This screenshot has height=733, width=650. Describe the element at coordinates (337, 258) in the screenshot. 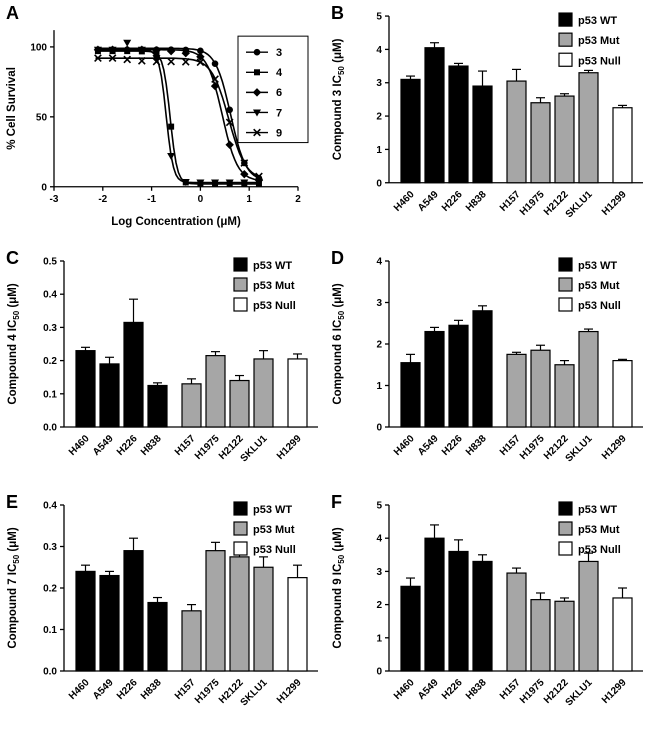

I see `panel-label-d: D` at that location.